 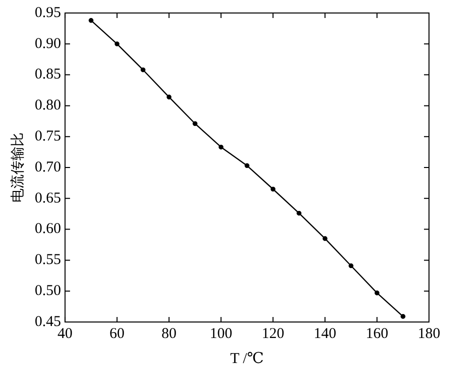 What do you see at coordinates (325, 334) in the screenshot?
I see `x-tick-label: 140` at bounding box center [325, 334].